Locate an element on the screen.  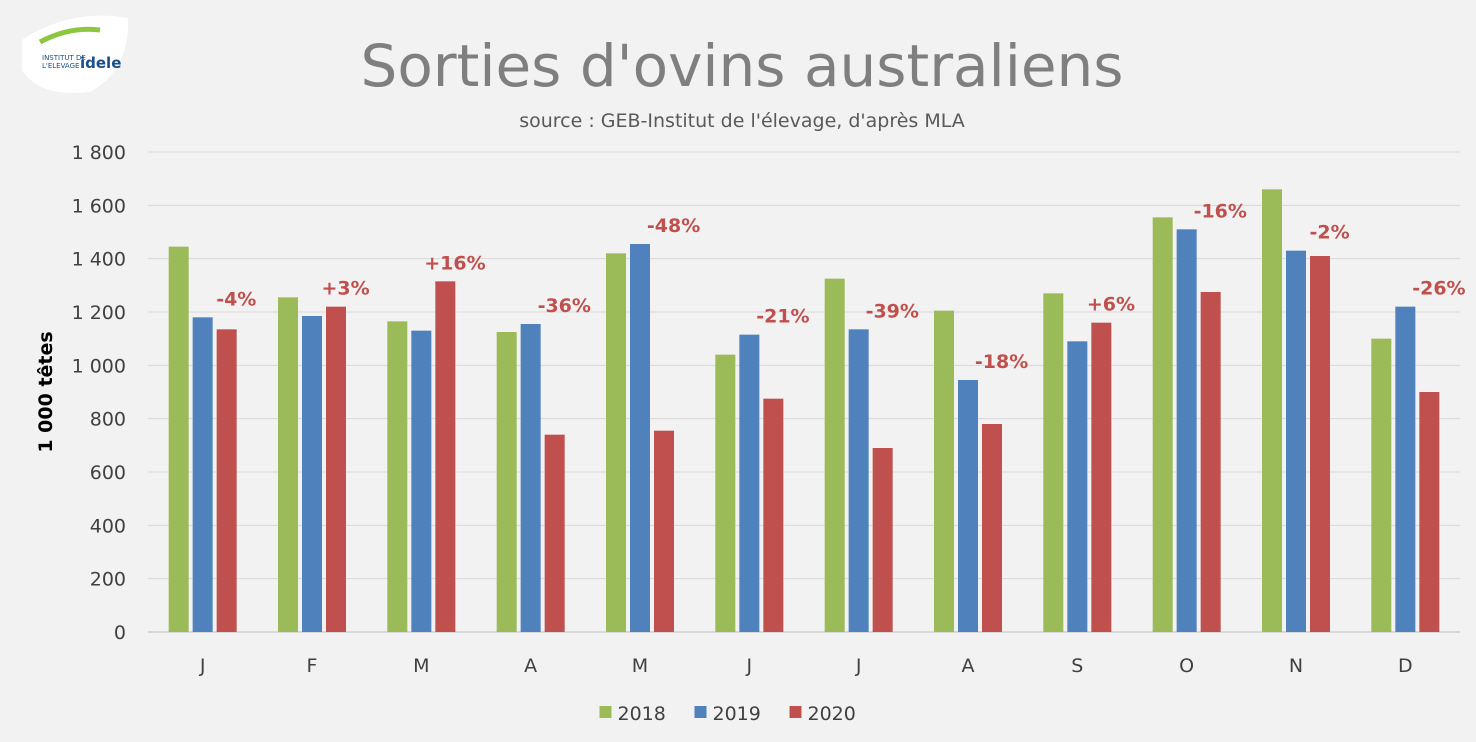
x-tick-label: O is located at coordinates (1186, 666).